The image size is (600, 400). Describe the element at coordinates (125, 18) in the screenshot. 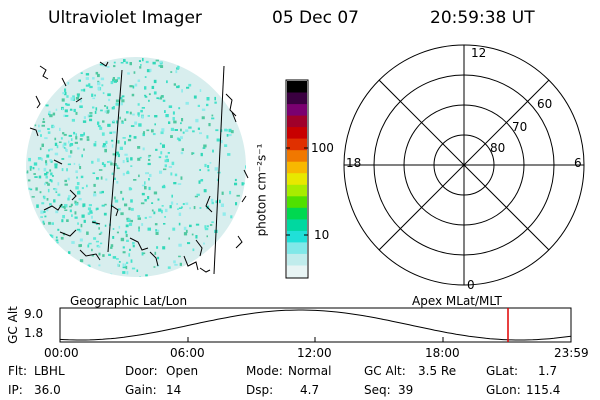

I see `instrument-title: Ultraviolet Imager` at that location.